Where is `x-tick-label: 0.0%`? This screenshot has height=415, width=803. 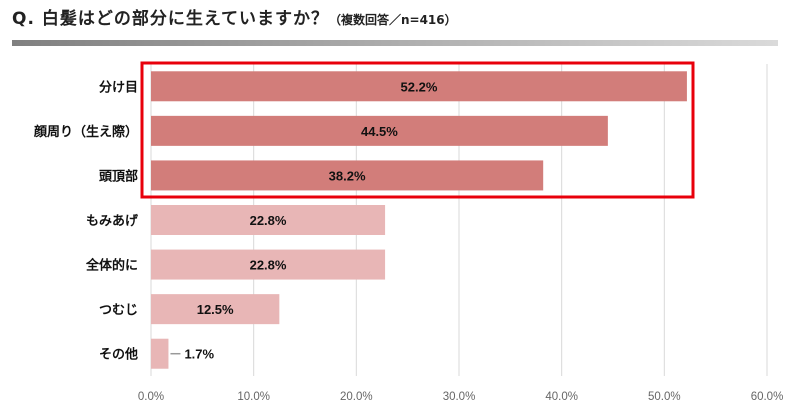
x-tick-label: 0.0% is located at coordinates (151, 397).